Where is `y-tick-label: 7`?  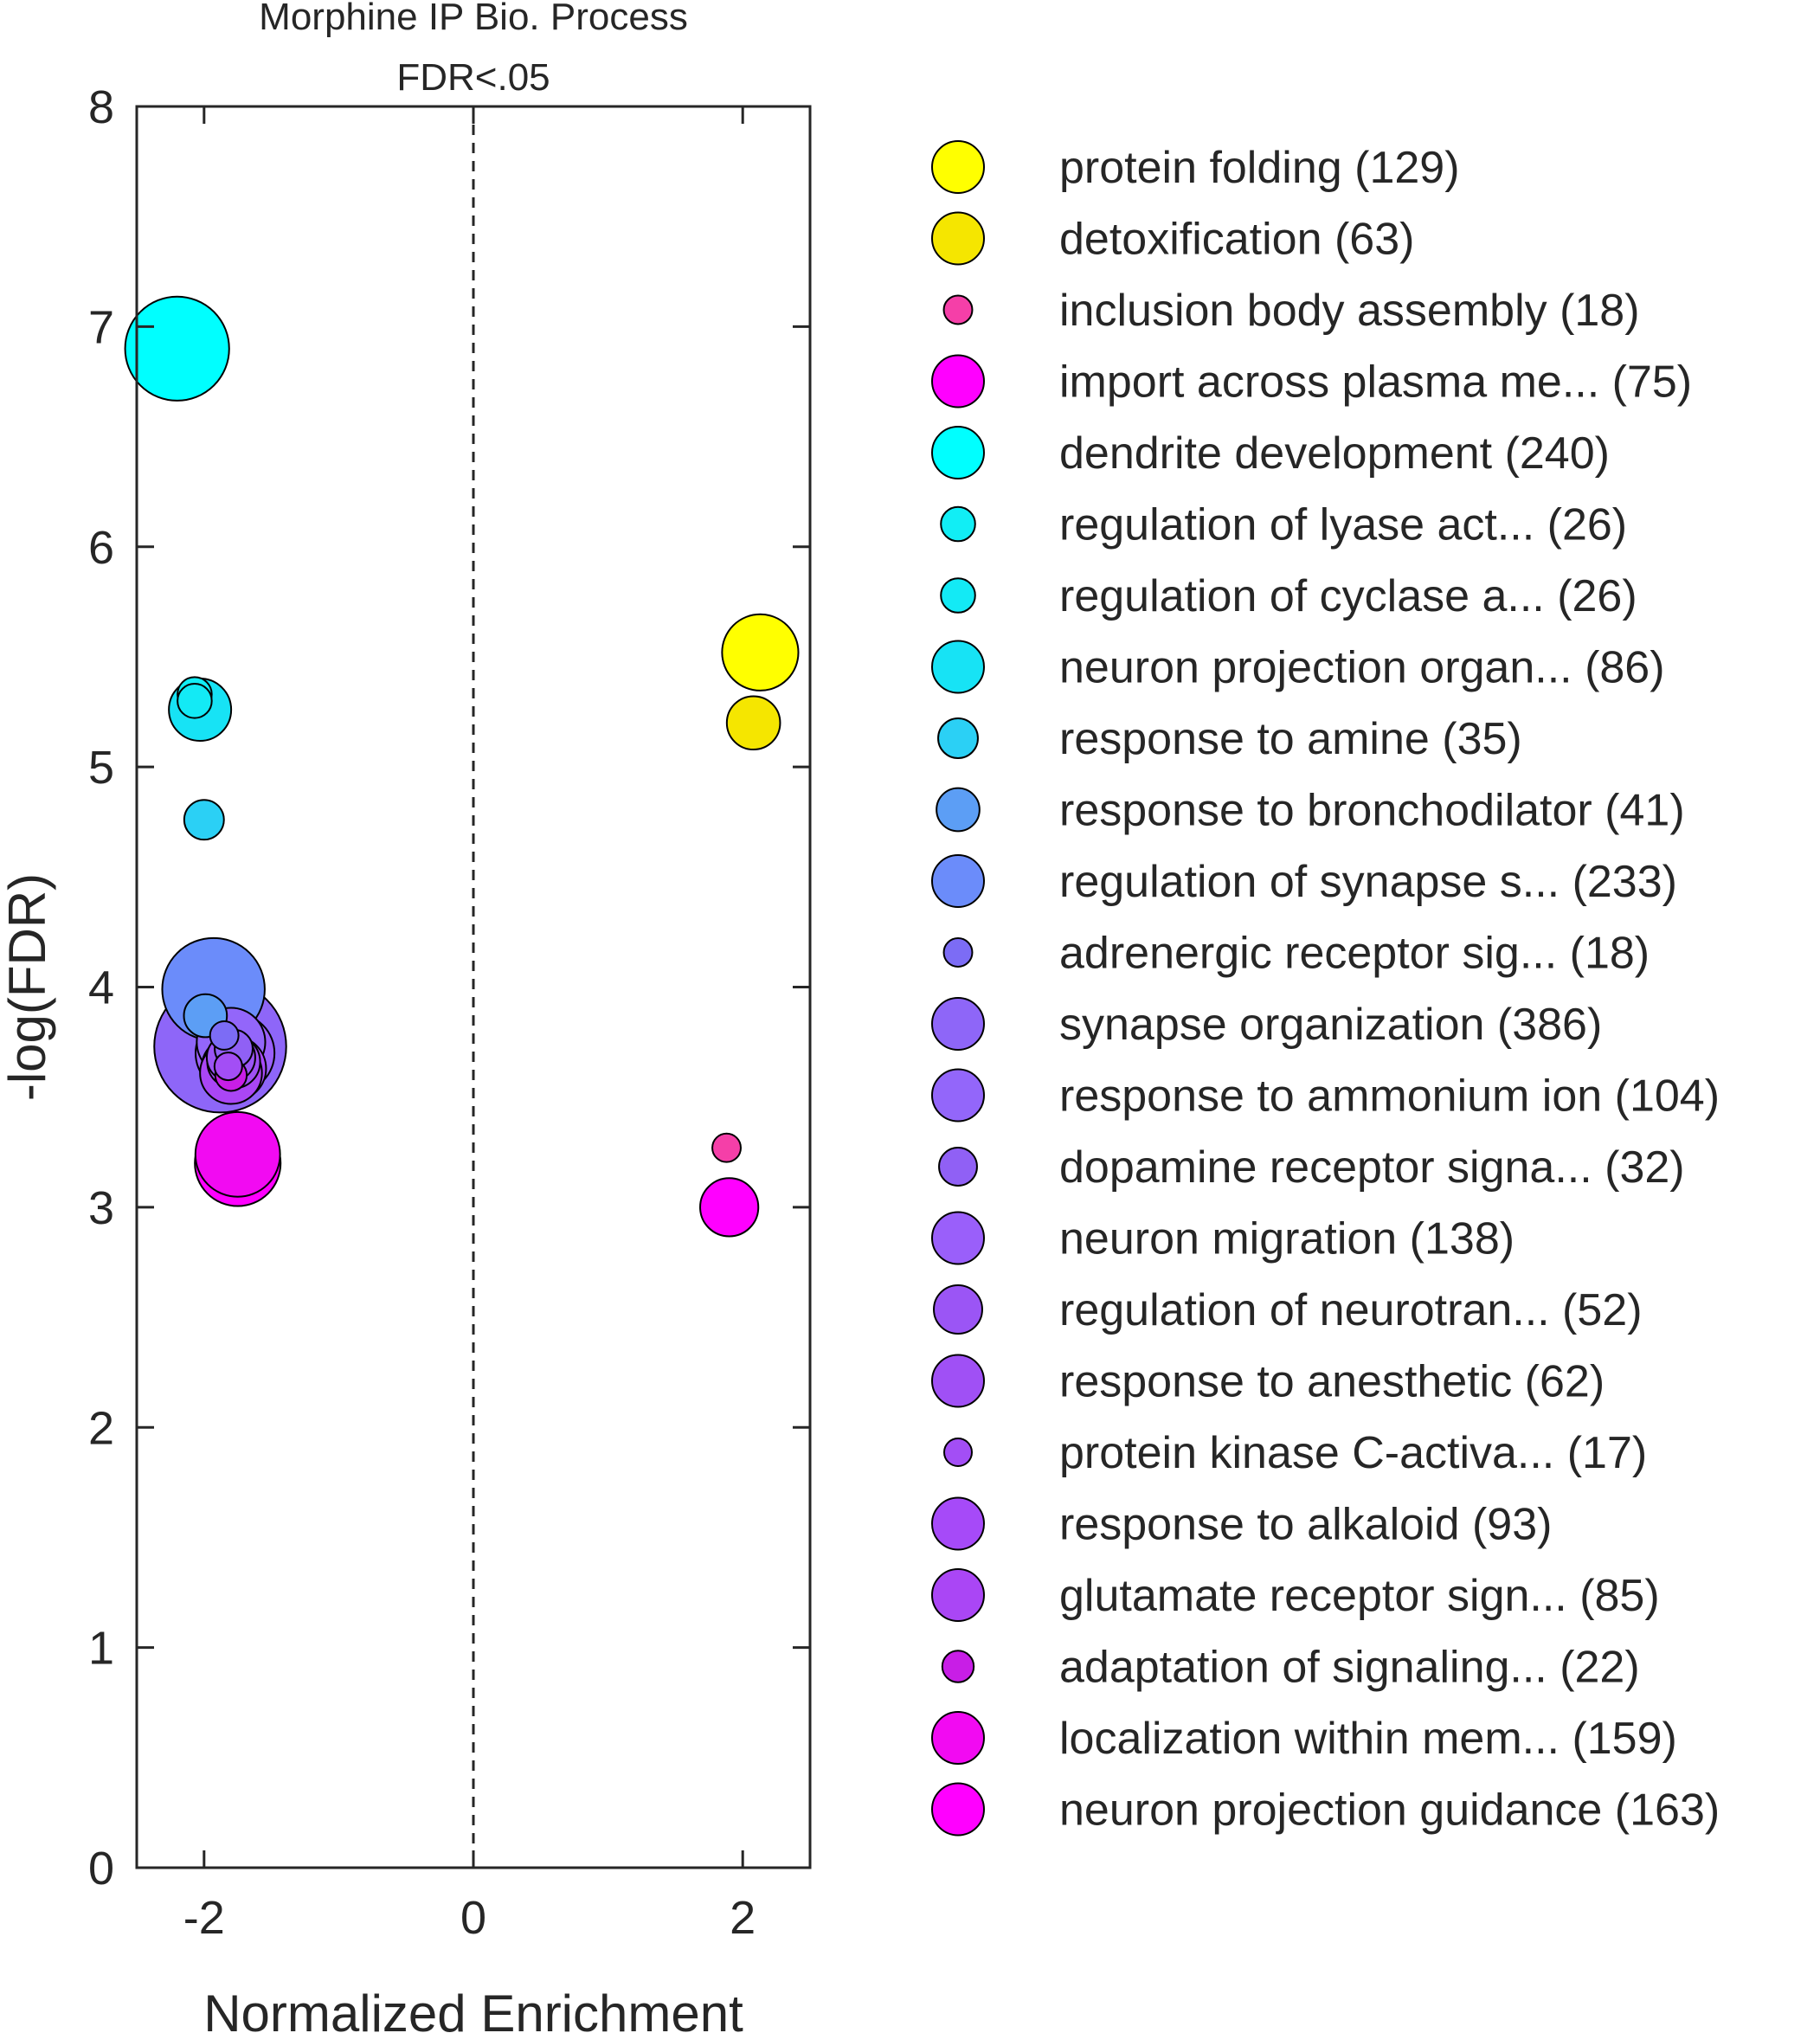
y-tick-label: 7 is located at coordinates (101, 327).